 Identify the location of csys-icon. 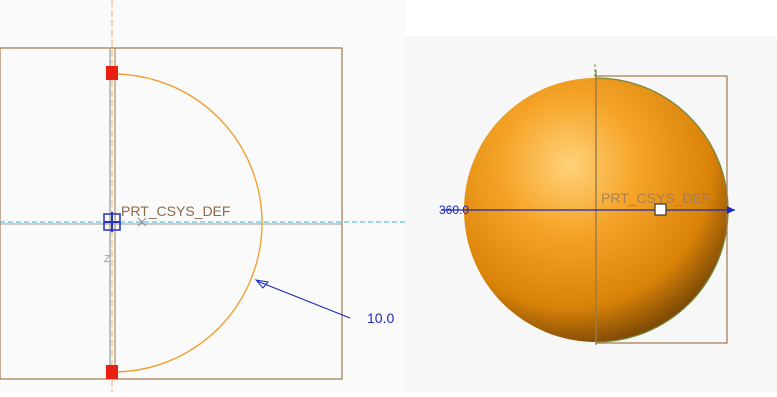
(125, 222).